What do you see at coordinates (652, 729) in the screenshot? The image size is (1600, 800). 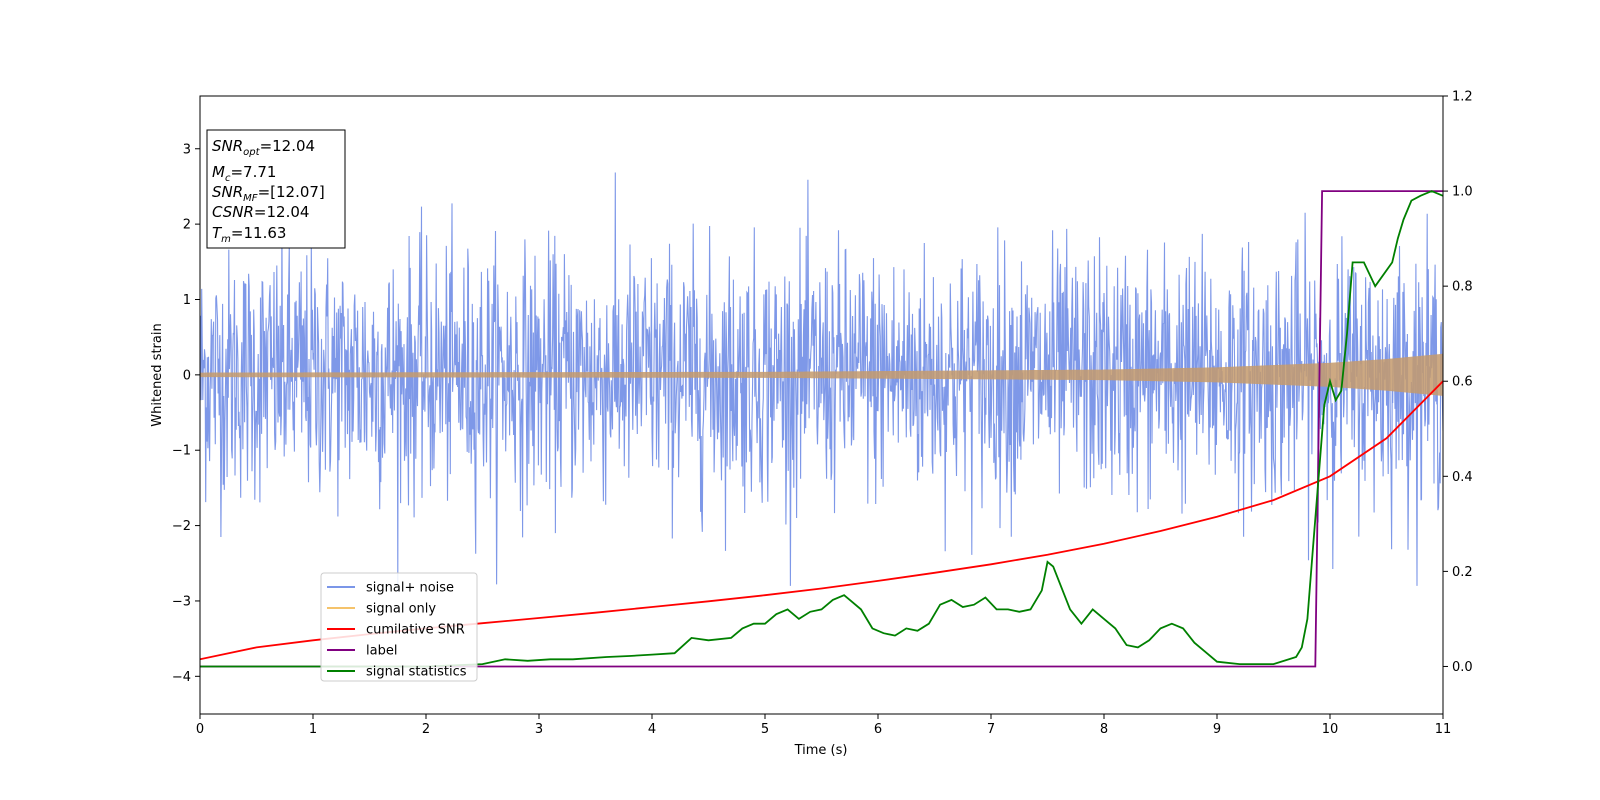 I see `x-tick-label: 4` at bounding box center [652, 729].